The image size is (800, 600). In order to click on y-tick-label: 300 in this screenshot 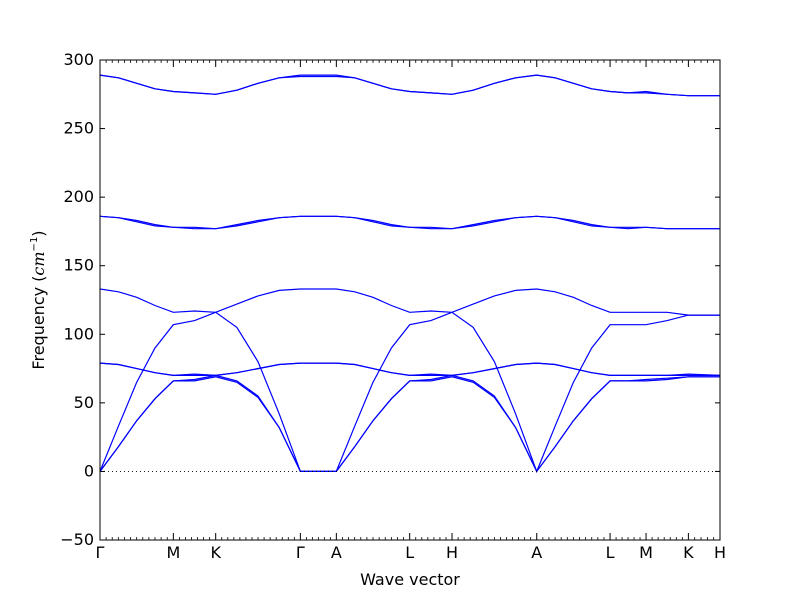, I will do `click(78, 59)`.